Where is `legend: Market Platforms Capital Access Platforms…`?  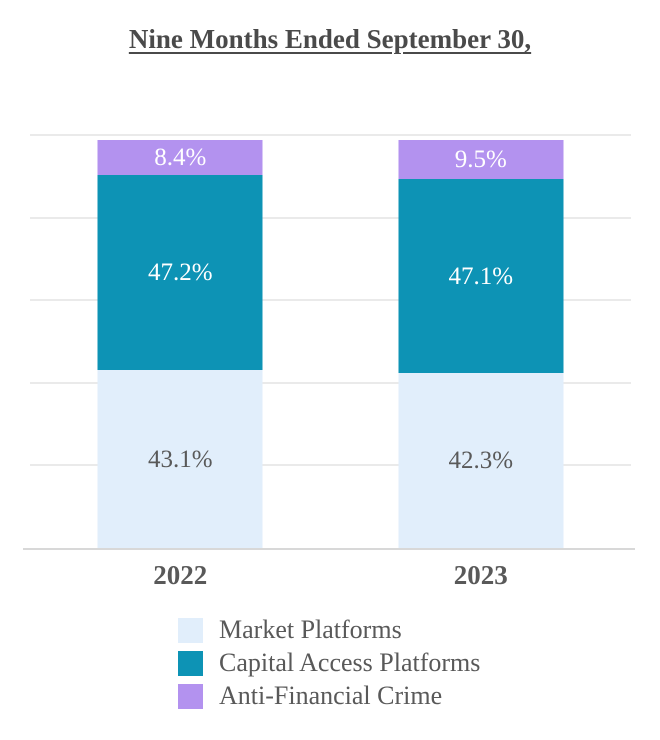 legend: Market Platforms Capital Access Platforms… is located at coordinates (329, 666).